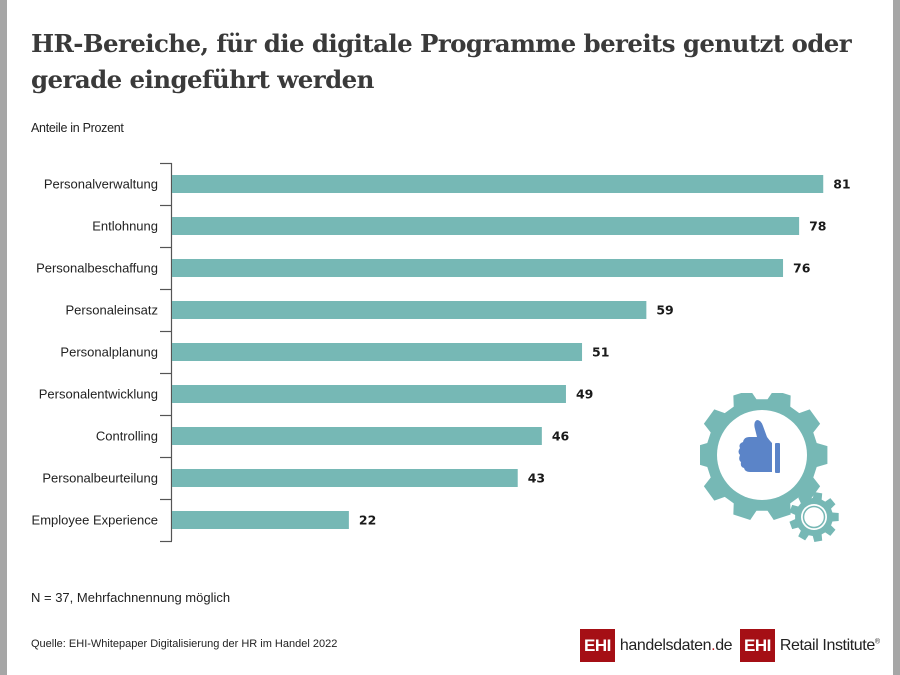 Image resolution: width=900 pixels, height=675 pixels. What do you see at coordinates (125, 226) in the screenshot?
I see `category-label: Entlohnung` at bounding box center [125, 226].